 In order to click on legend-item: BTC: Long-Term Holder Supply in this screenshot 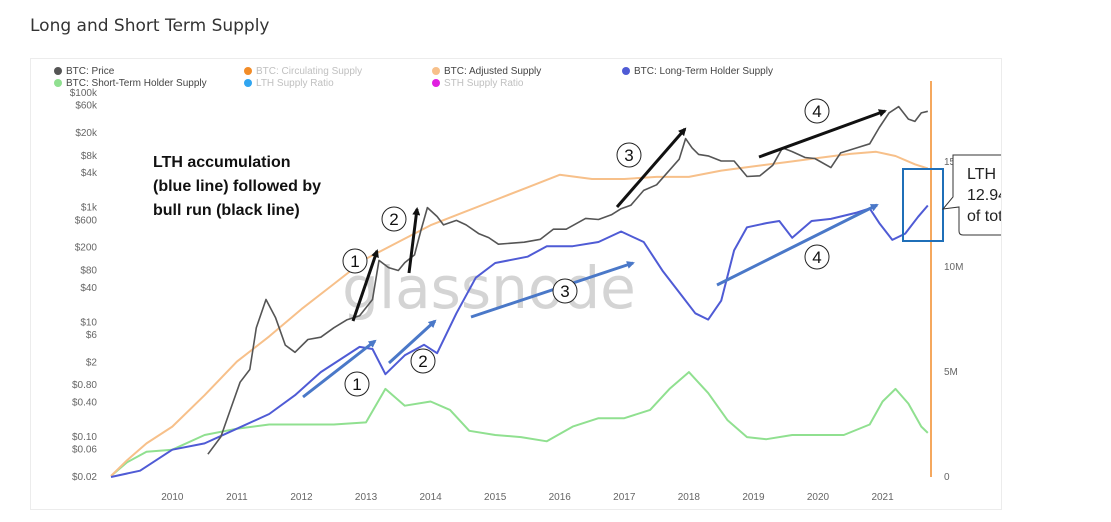, I will do `click(697, 71)`.